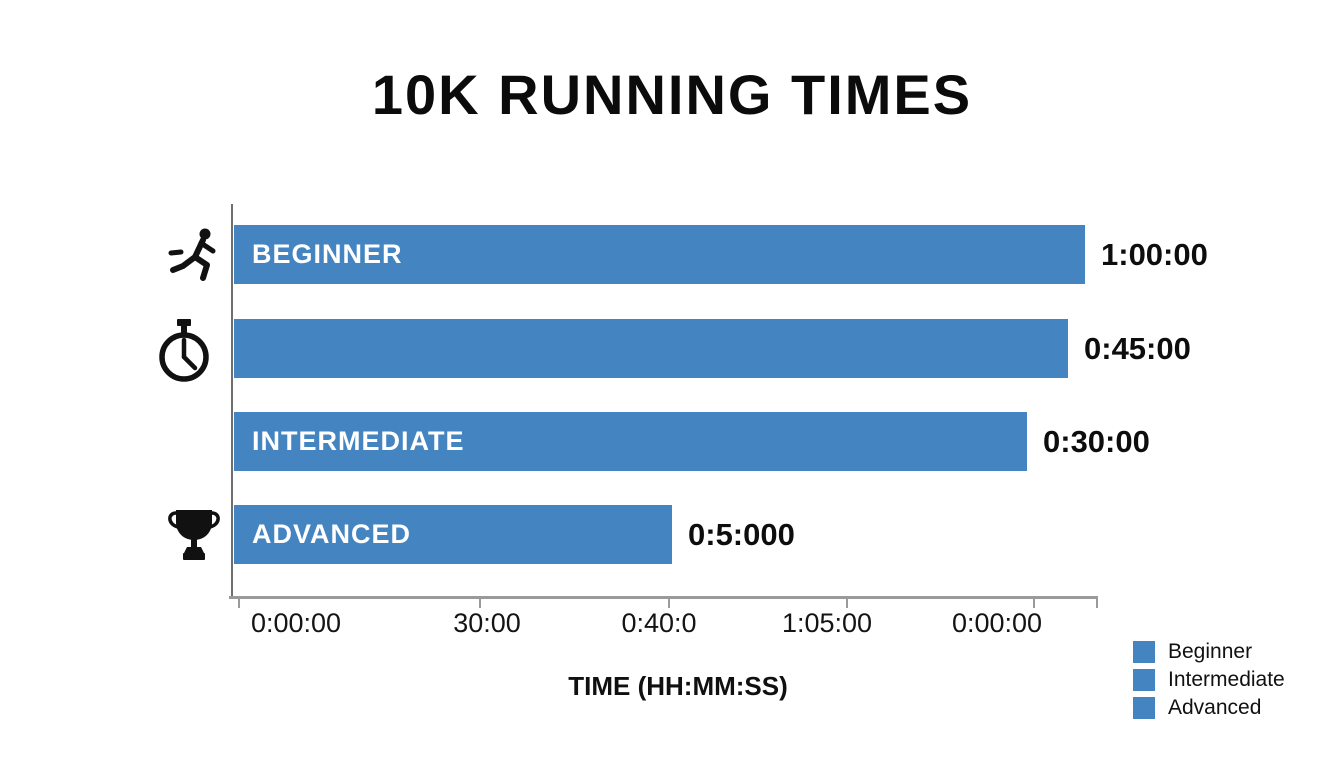 Image resolution: width=1344 pixels, height=768 pixels. I want to click on stopwatch-icon, so click(184, 353).